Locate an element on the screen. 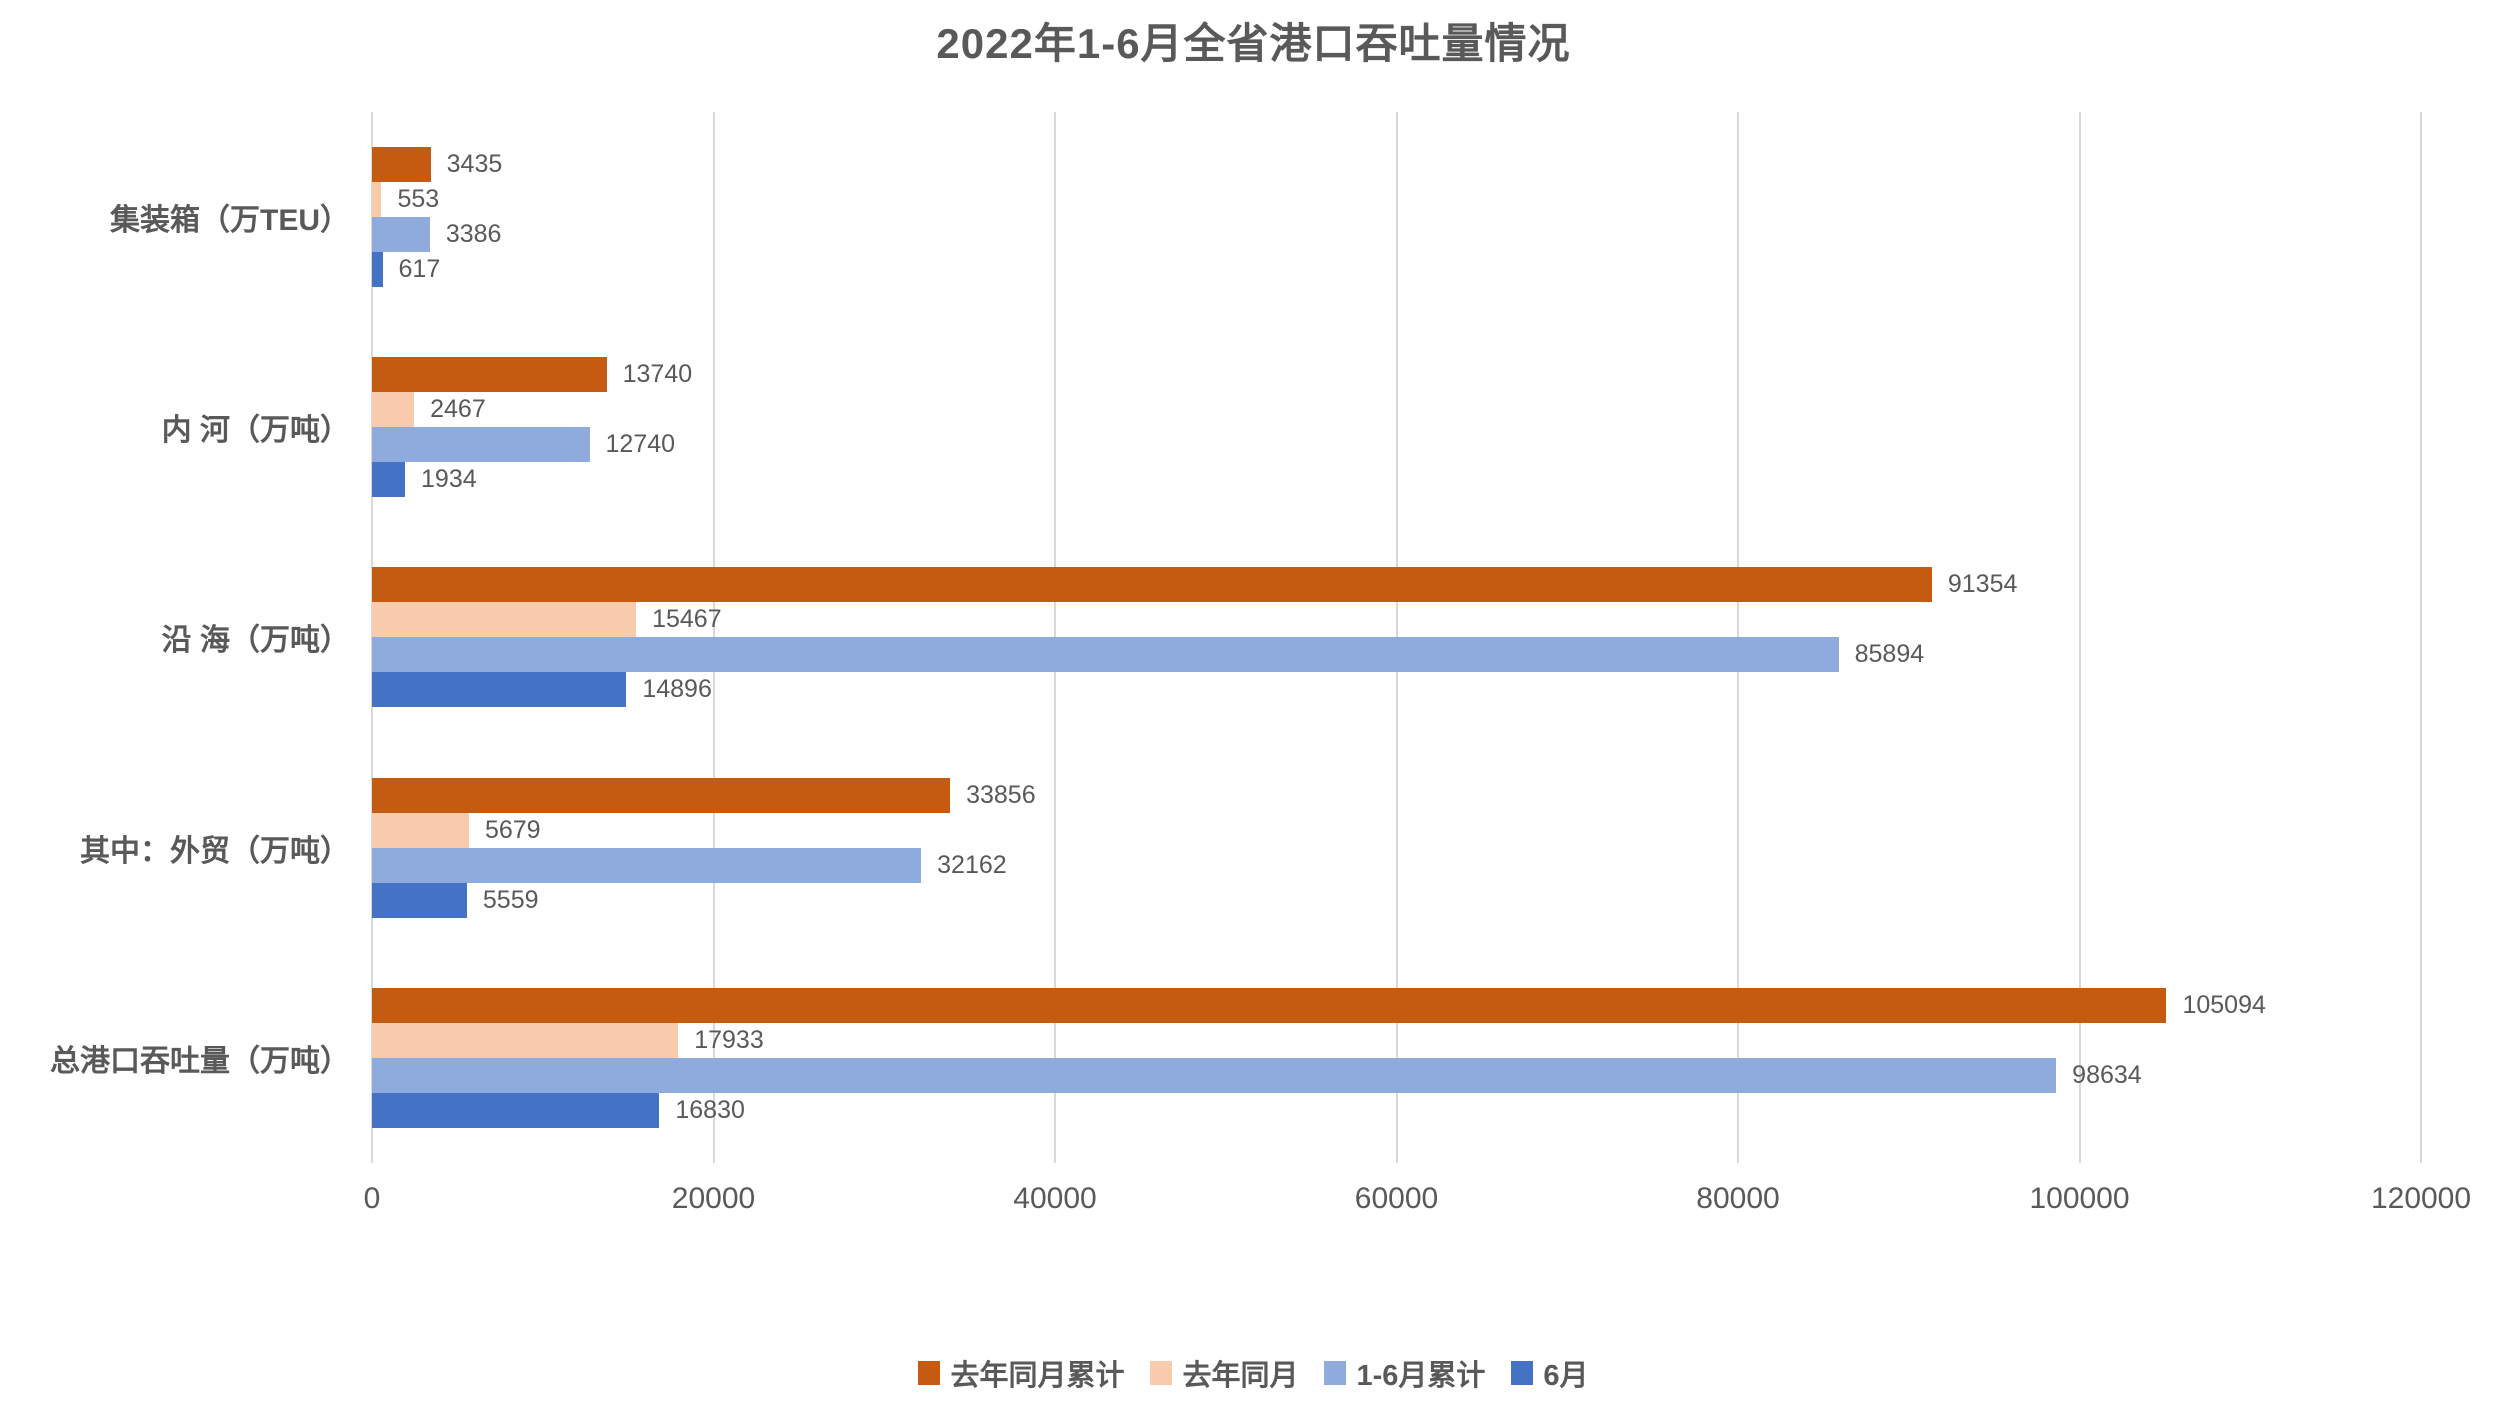  bar-value-label: 14896 is located at coordinates (677, 689).